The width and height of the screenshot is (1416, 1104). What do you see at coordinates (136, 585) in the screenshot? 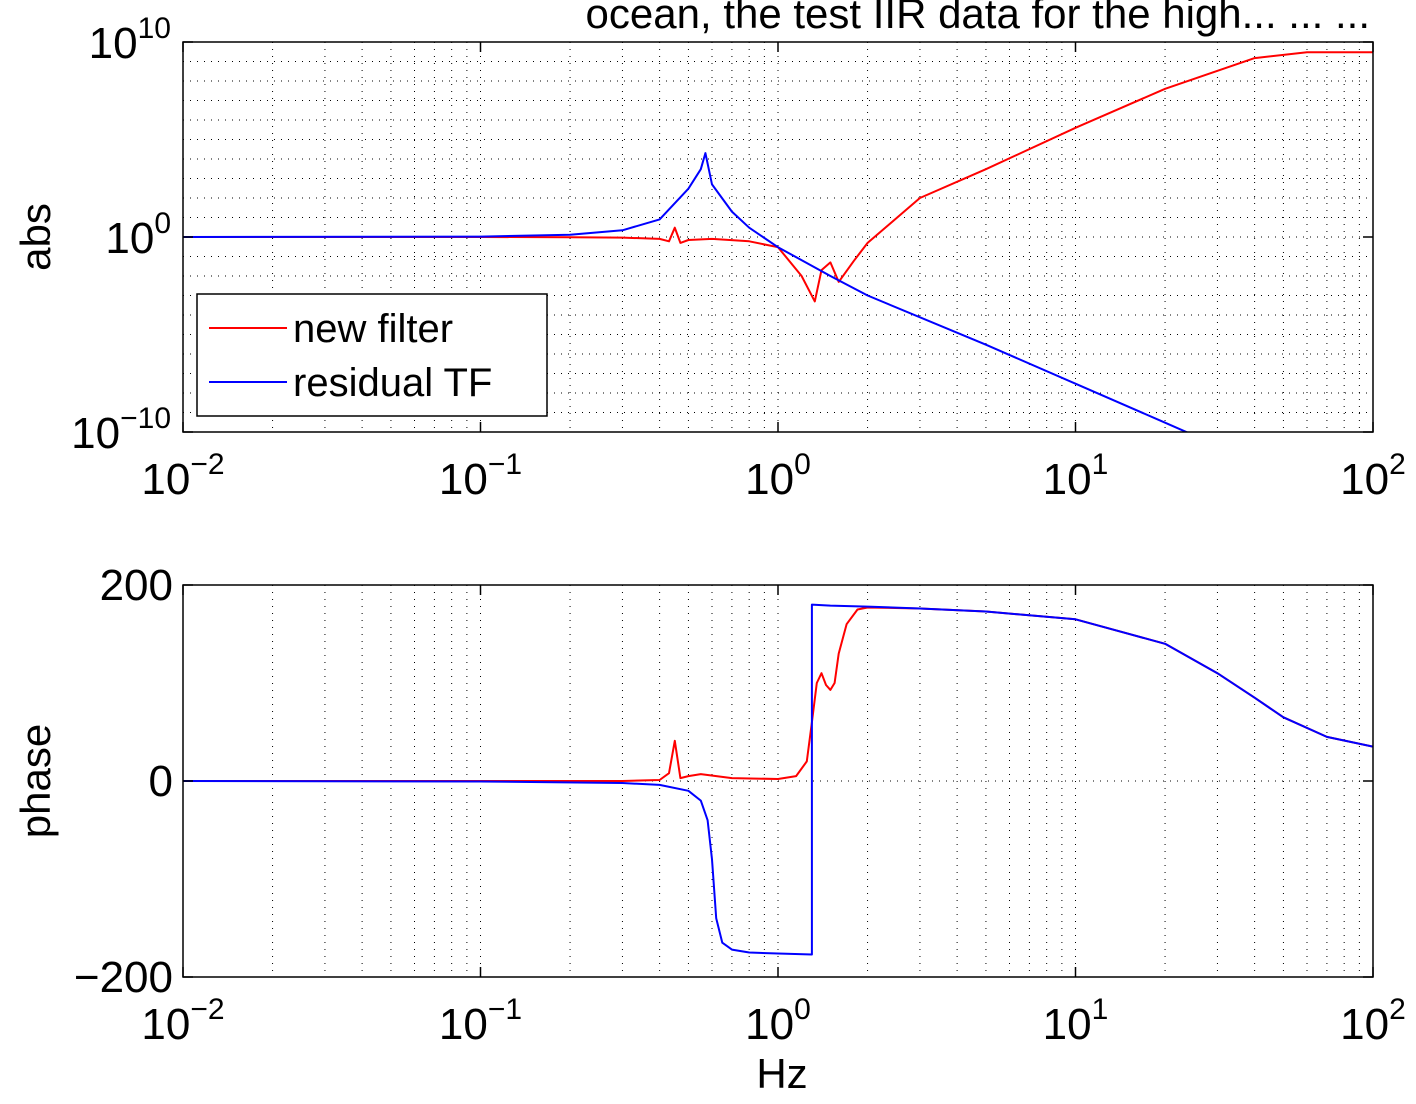
I see `y-tick-label: 200` at bounding box center [136, 585].